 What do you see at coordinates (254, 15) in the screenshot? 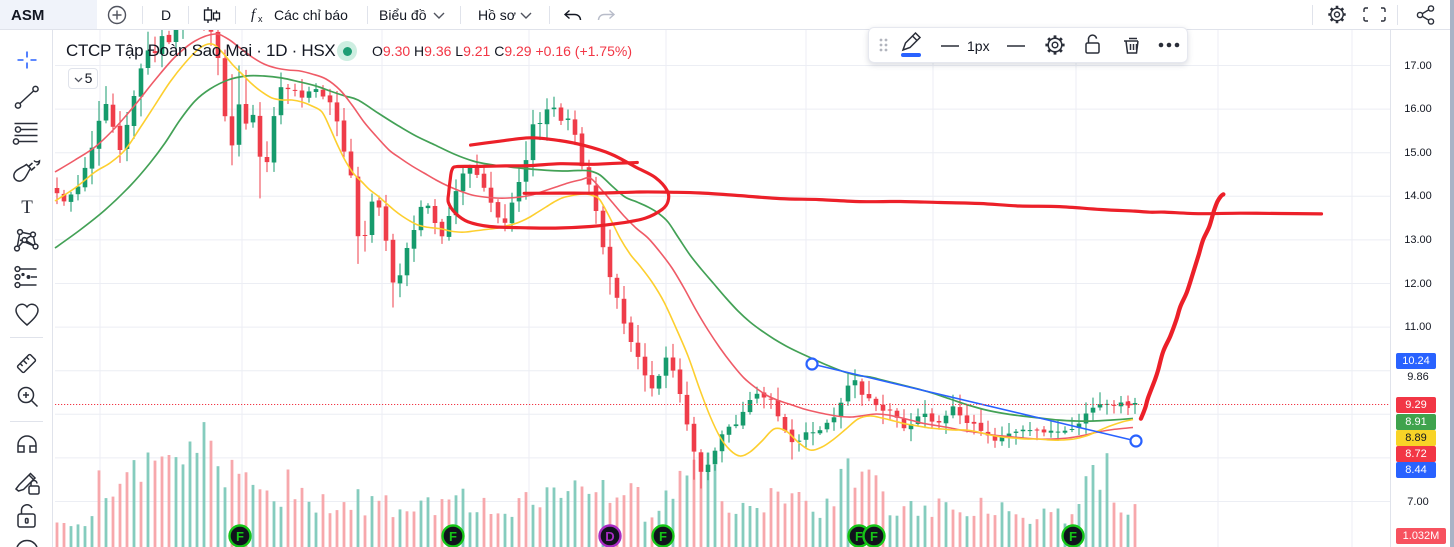
I see `svg-text: f` at bounding box center [254, 15].